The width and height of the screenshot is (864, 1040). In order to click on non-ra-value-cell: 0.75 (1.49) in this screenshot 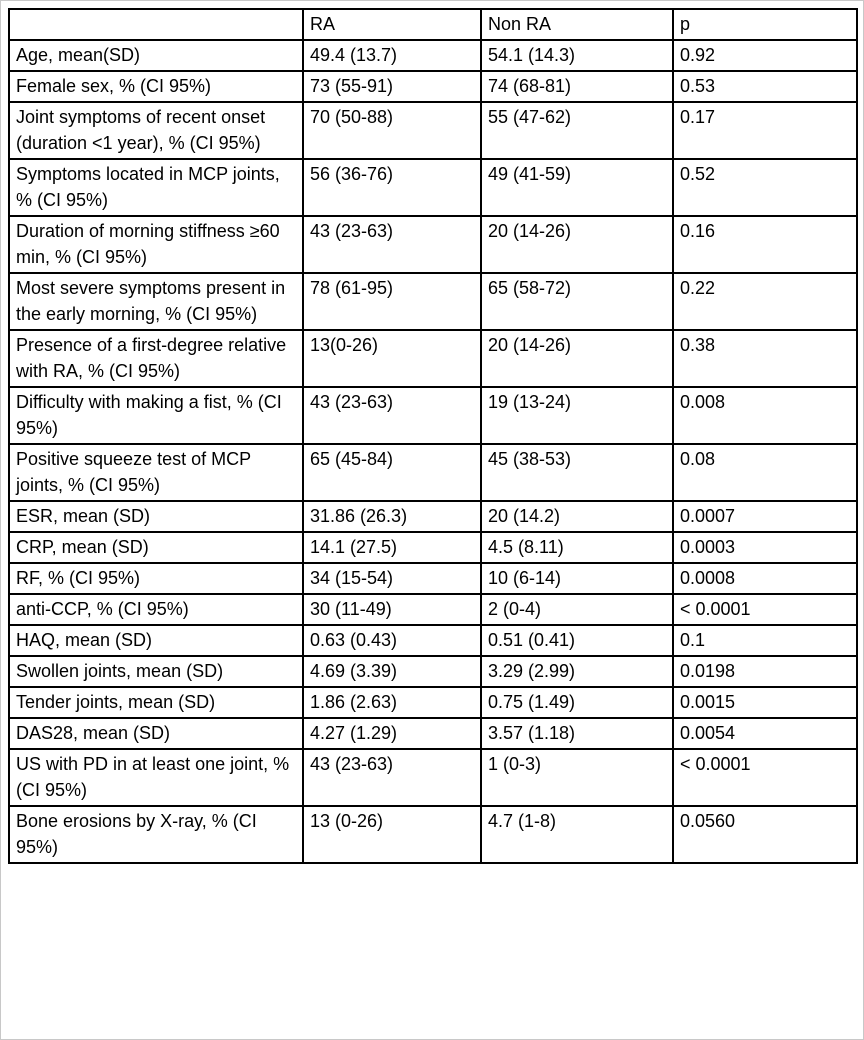, I will do `click(577, 702)`.